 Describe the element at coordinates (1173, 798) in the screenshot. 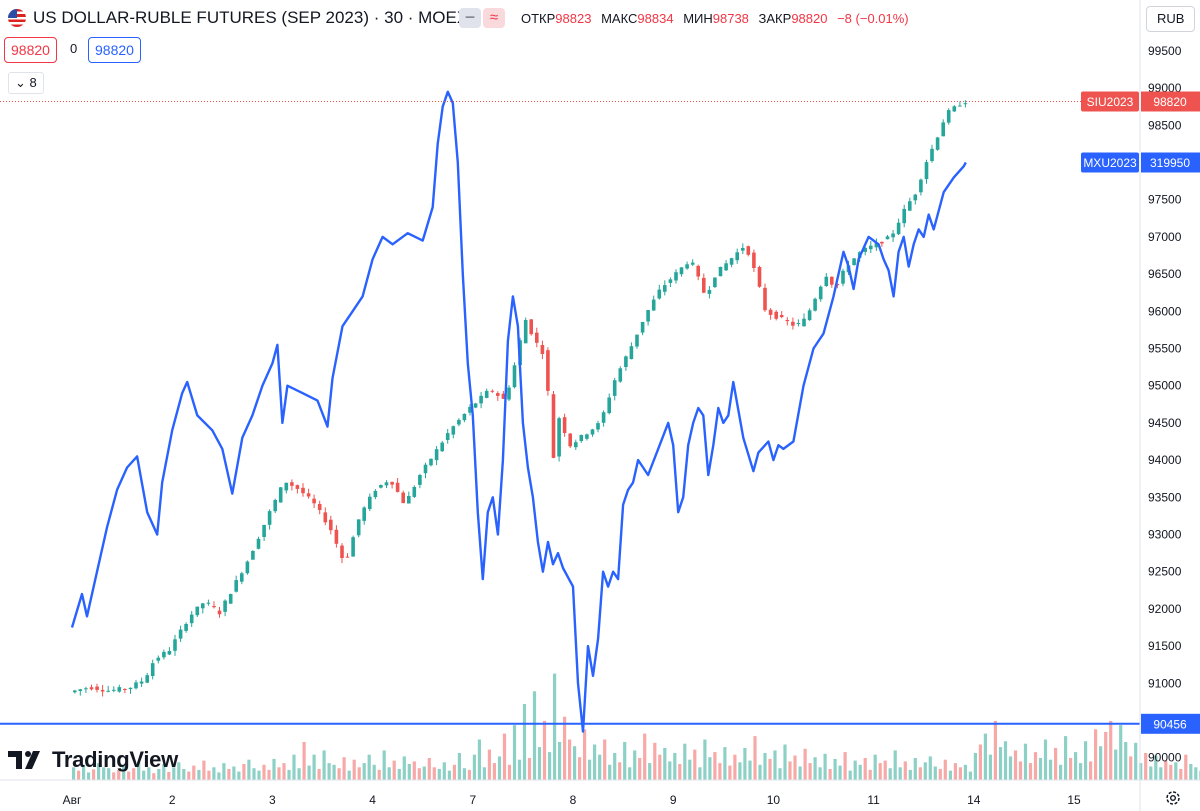

I see `gear-icon` at that location.